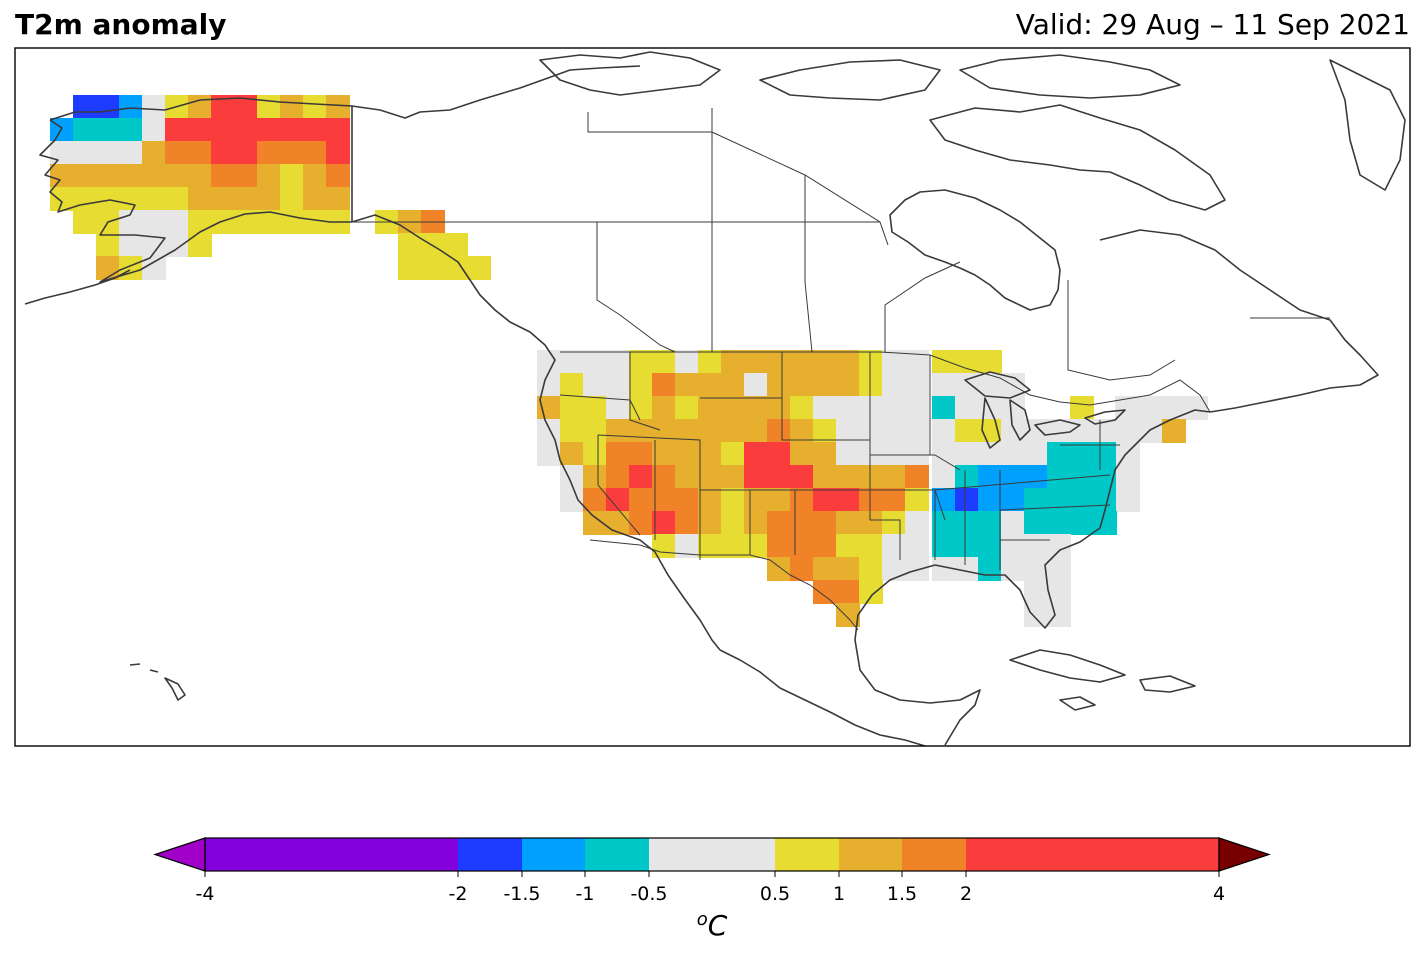 The image size is (1425, 957). Describe the element at coordinates (870, 854) in the screenshot. I see `colorbar-bin` at that location.